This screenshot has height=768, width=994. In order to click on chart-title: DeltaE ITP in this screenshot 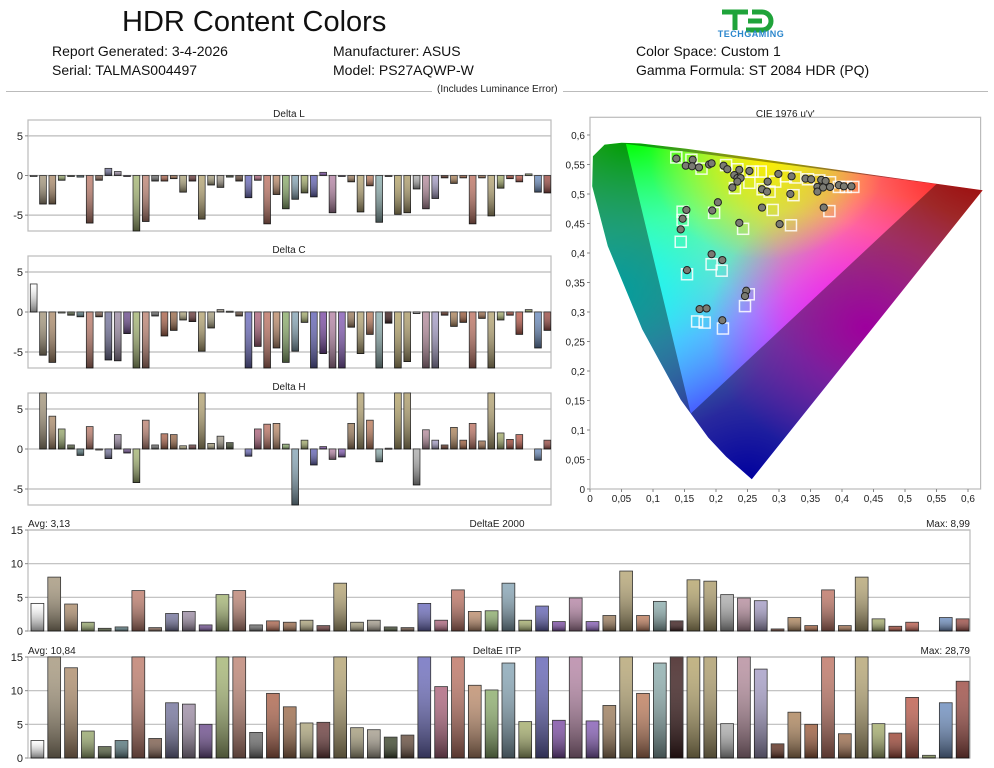, I will do `click(497, 651)`.